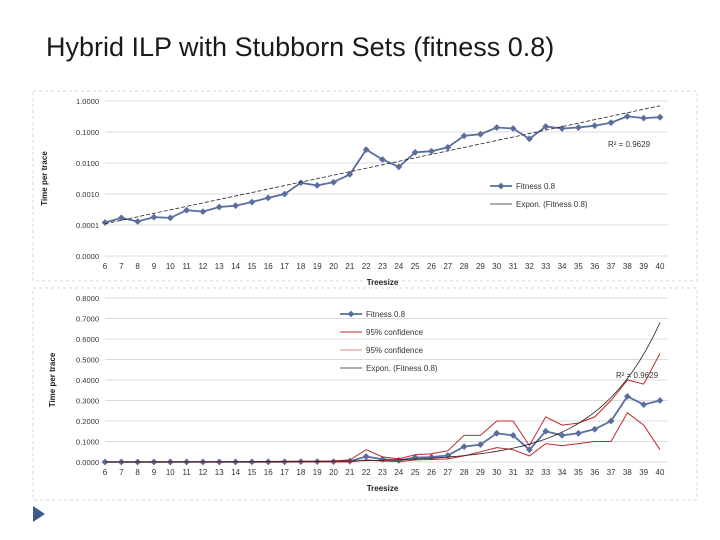 This screenshot has height=540, width=720. I want to click on chart2-ytick-label: 0.7000, so click(87, 319).